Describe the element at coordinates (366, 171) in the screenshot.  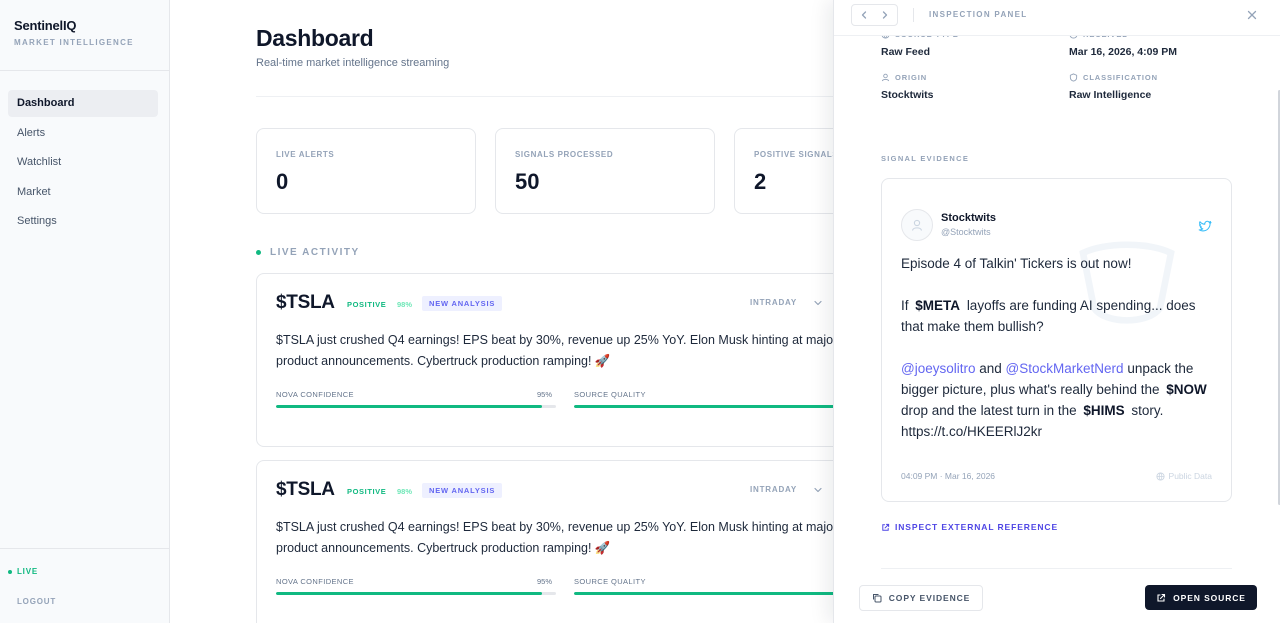
I see `stat-card-live-alerts: LIVE ALERTS 0` at that location.